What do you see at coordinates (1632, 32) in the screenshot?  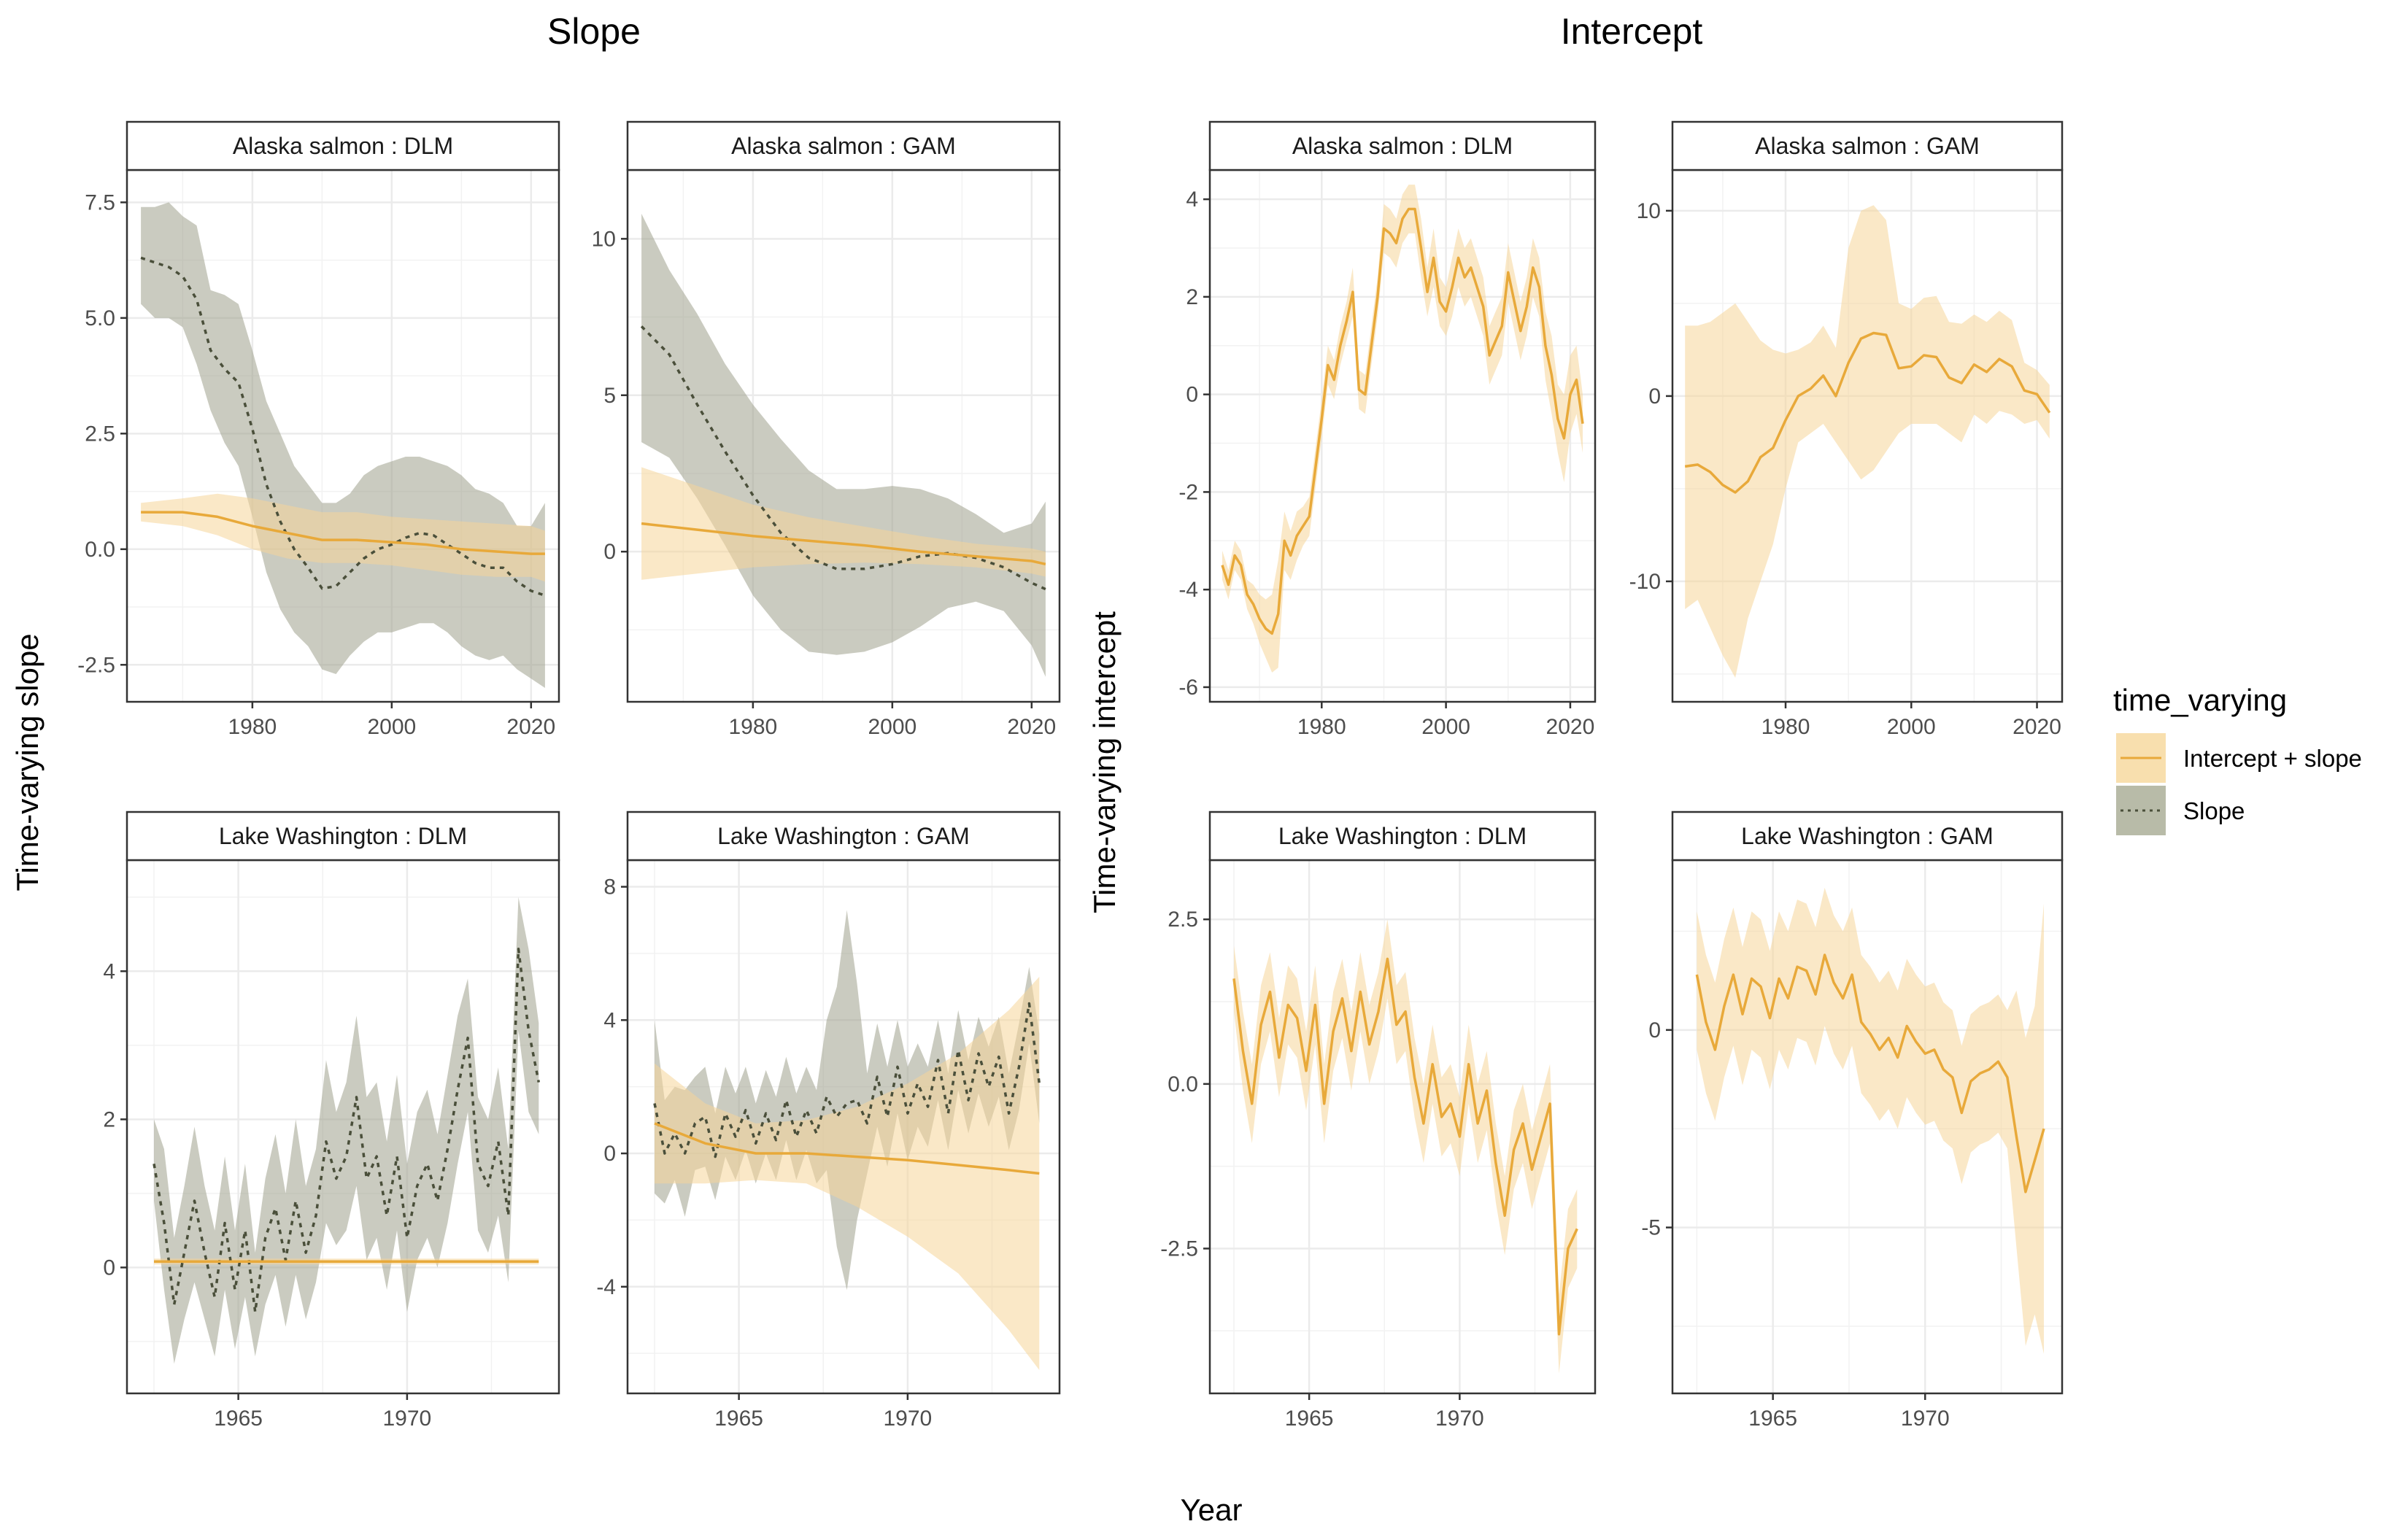 I see `section-title-intercept: Intercept` at bounding box center [1632, 32].